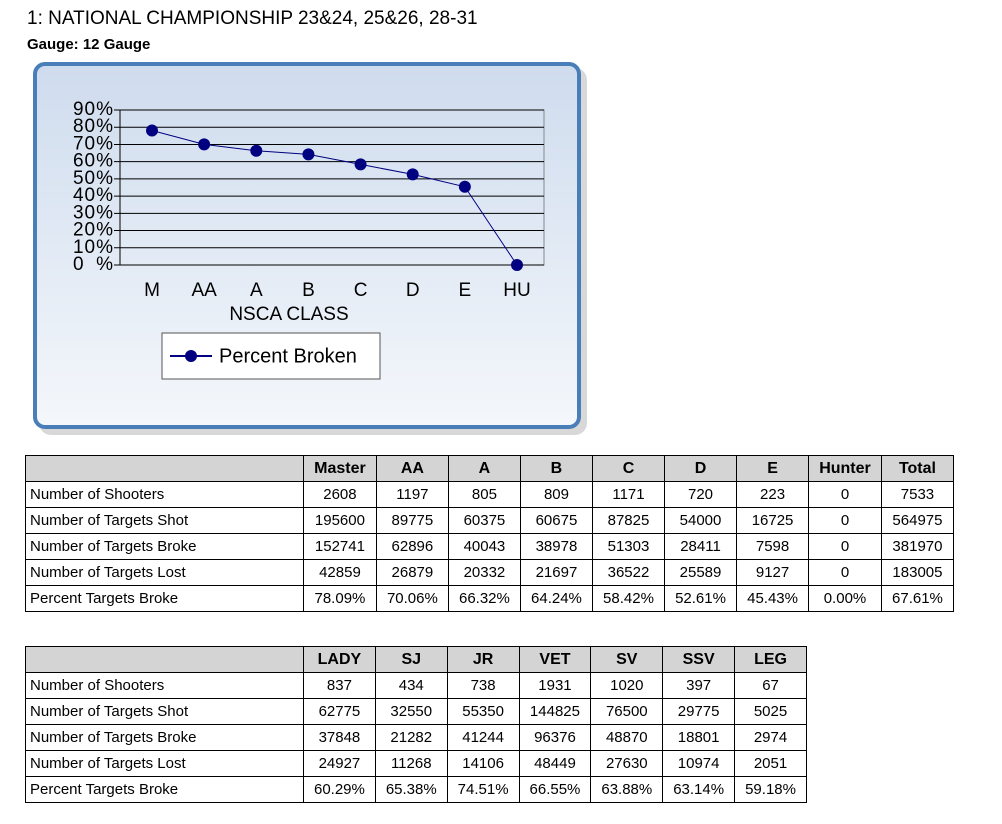  I want to click on column-header: LADY, so click(339, 659).